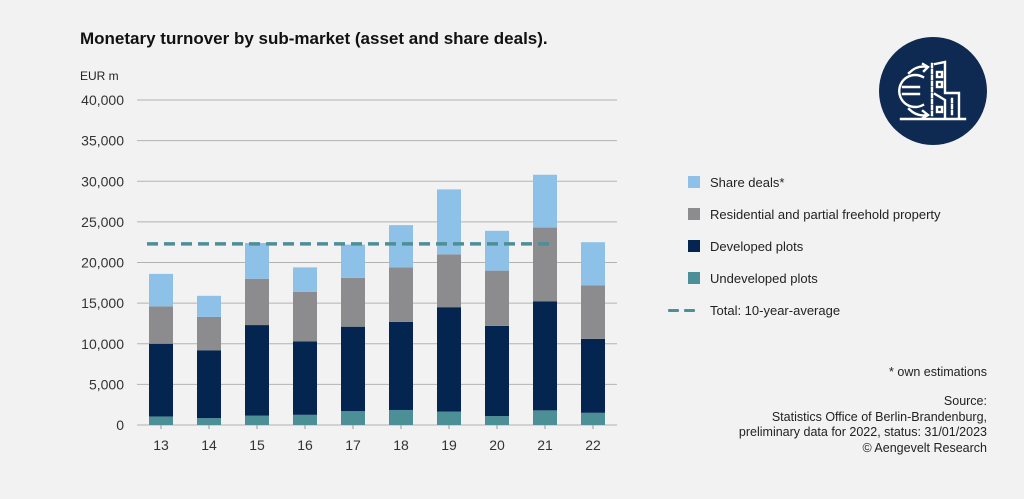 This screenshot has height=499, width=1024. What do you see at coordinates (102, 222) in the screenshot?
I see `y-tick-label: 25,000` at bounding box center [102, 222].